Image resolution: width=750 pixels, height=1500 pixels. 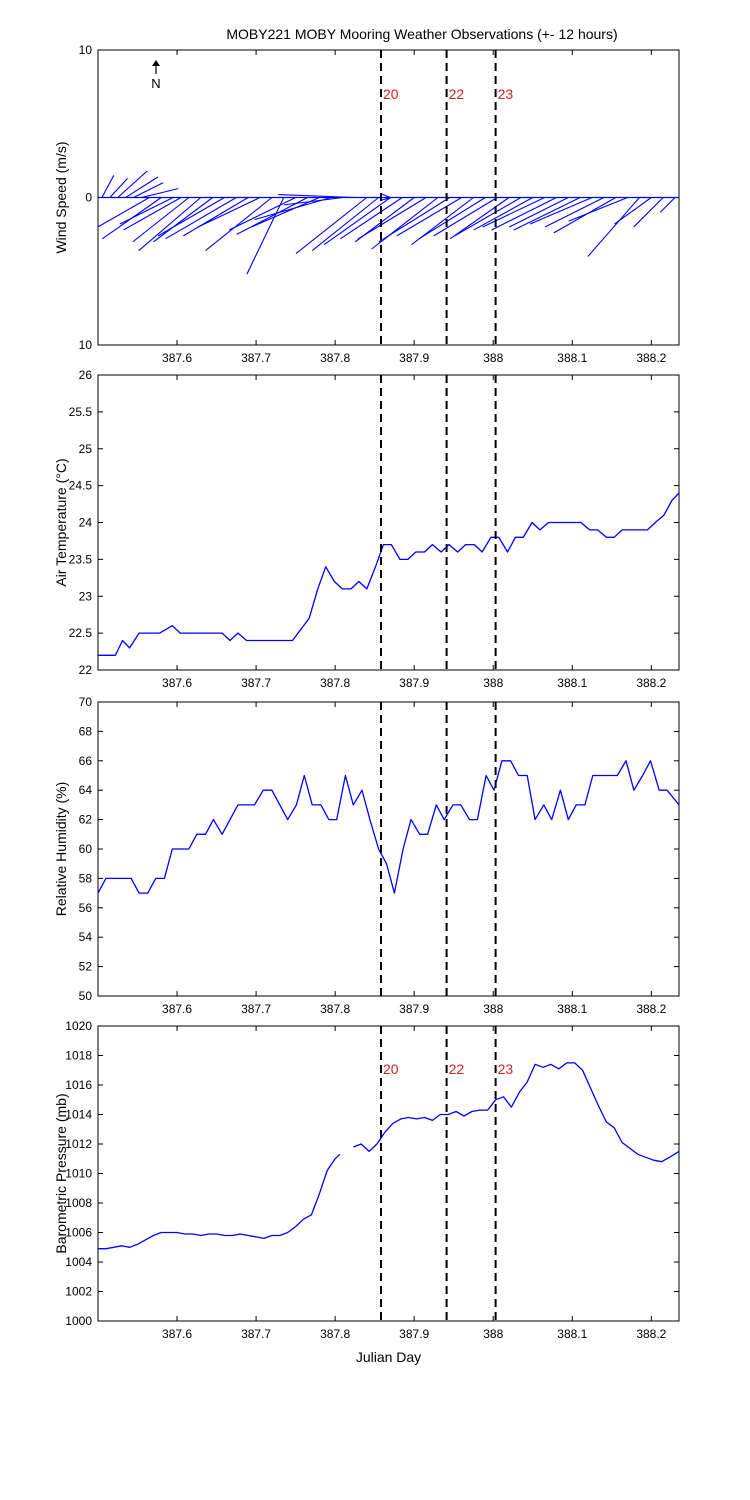 What do you see at coordinates (88, 198) in the screenshot?
I see `wind-ytick-label: 0` at bounding box center [88, 198].